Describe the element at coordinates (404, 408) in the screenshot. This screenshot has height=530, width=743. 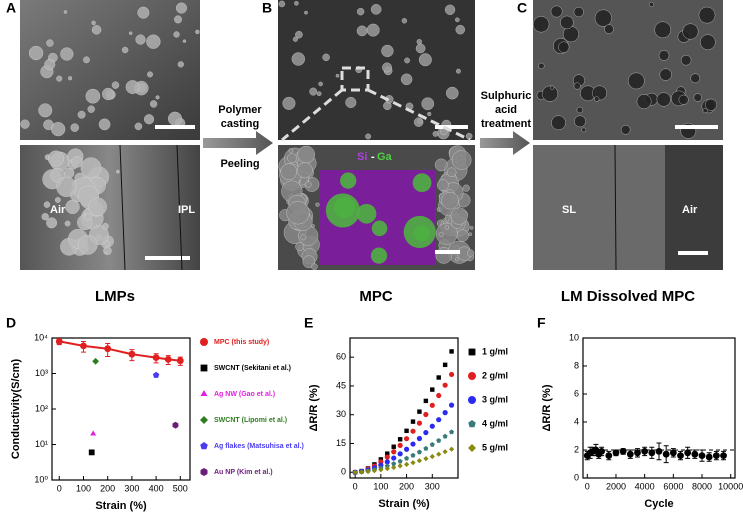
I see `plot-frame` at that location.